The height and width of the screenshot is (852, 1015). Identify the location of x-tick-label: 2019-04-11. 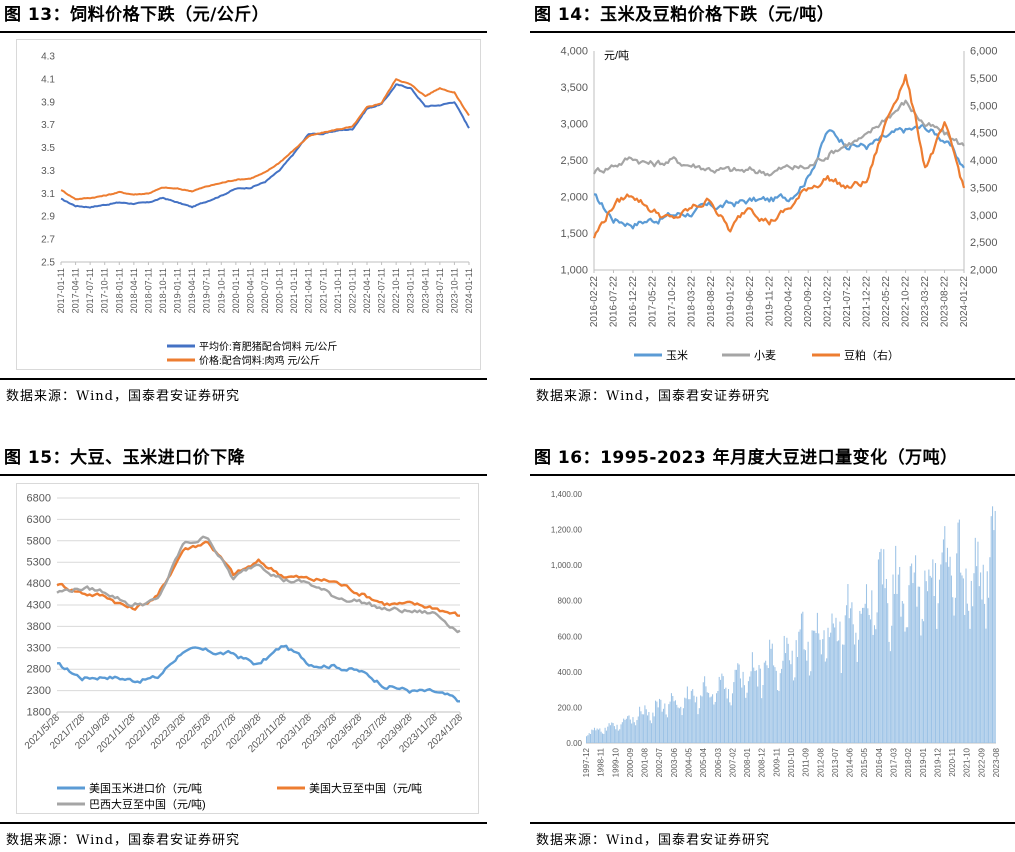
(192, 290).